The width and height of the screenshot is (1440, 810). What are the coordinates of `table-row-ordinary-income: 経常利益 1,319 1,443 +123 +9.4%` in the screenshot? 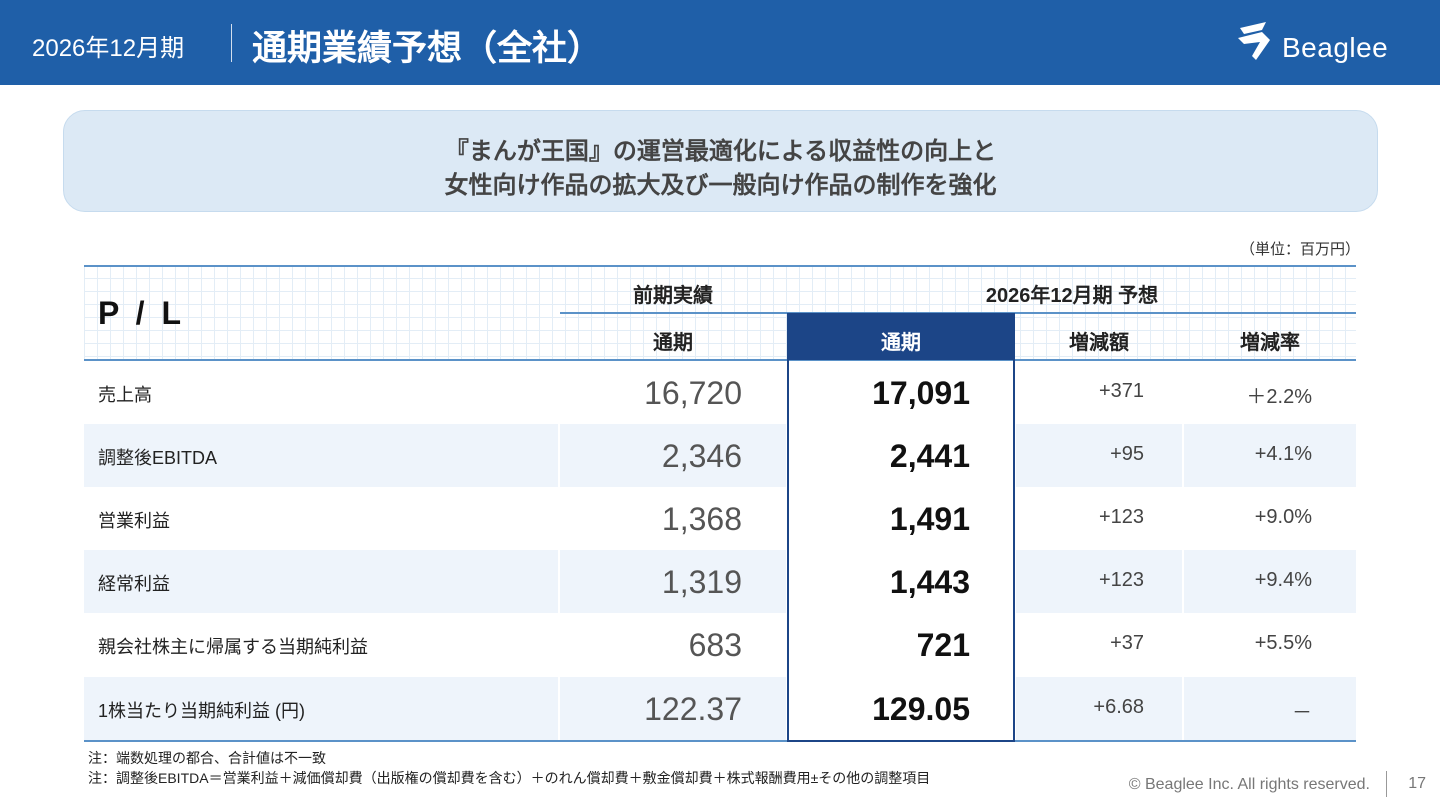 It's located at (720, 581).